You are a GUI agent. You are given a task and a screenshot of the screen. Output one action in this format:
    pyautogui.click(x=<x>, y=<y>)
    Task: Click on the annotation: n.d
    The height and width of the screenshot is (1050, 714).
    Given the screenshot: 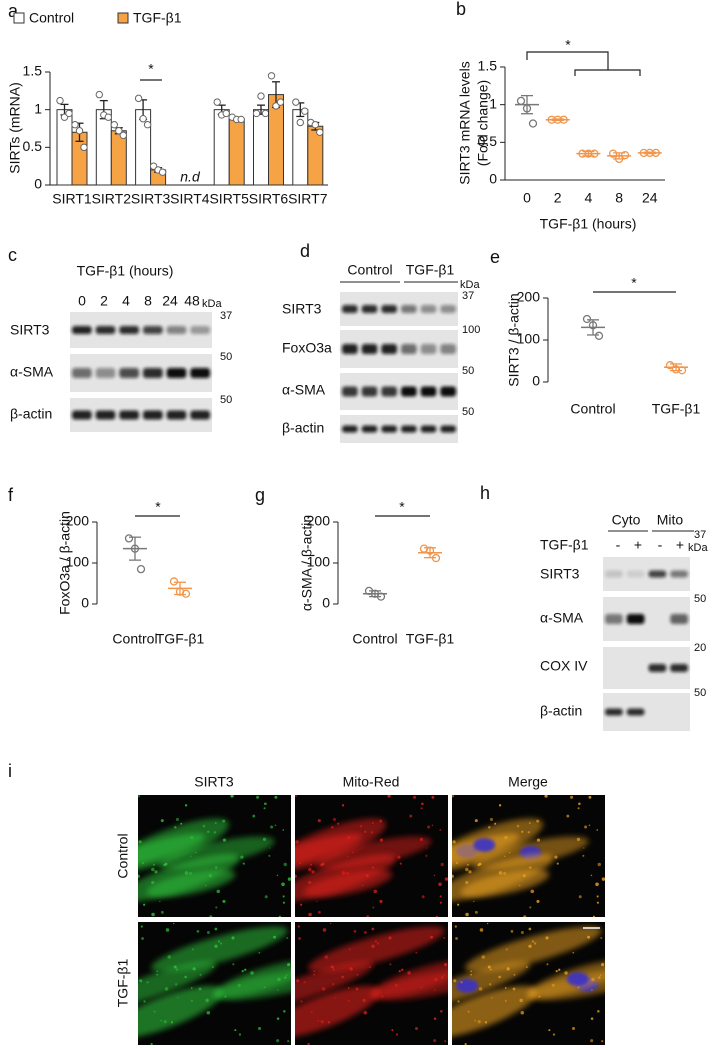 What is the action you would take?
    pyautogui.click(x=190, y=177)
    